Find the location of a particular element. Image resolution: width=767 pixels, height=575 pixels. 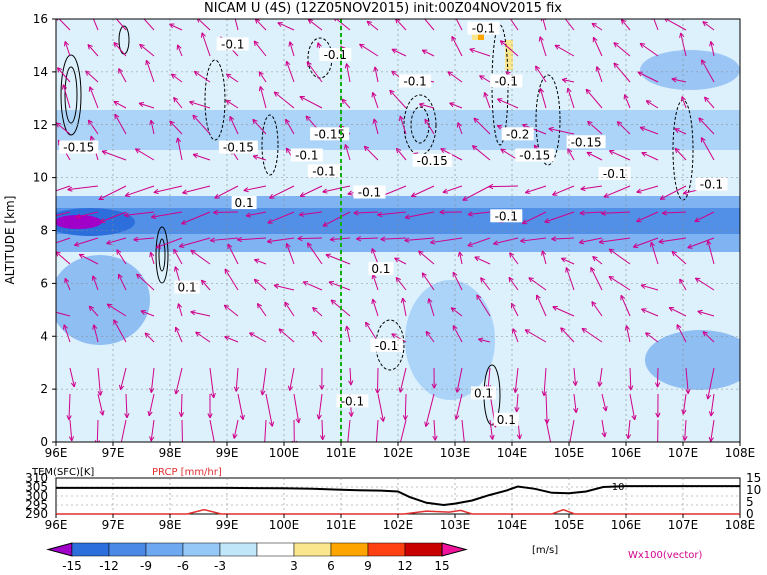

y-axis: 0 2 4 6 8 10 12 14 16 is located at coordinates (44, 230).